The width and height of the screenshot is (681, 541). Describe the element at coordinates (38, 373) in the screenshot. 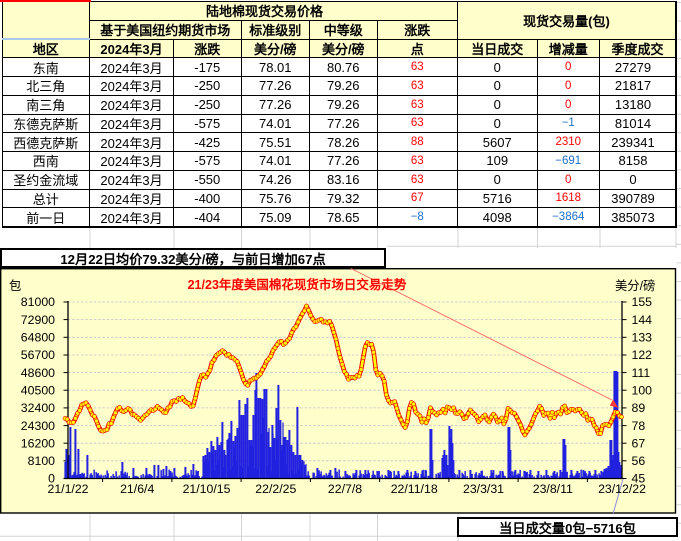

I see `svg-text: 48600` at that location.